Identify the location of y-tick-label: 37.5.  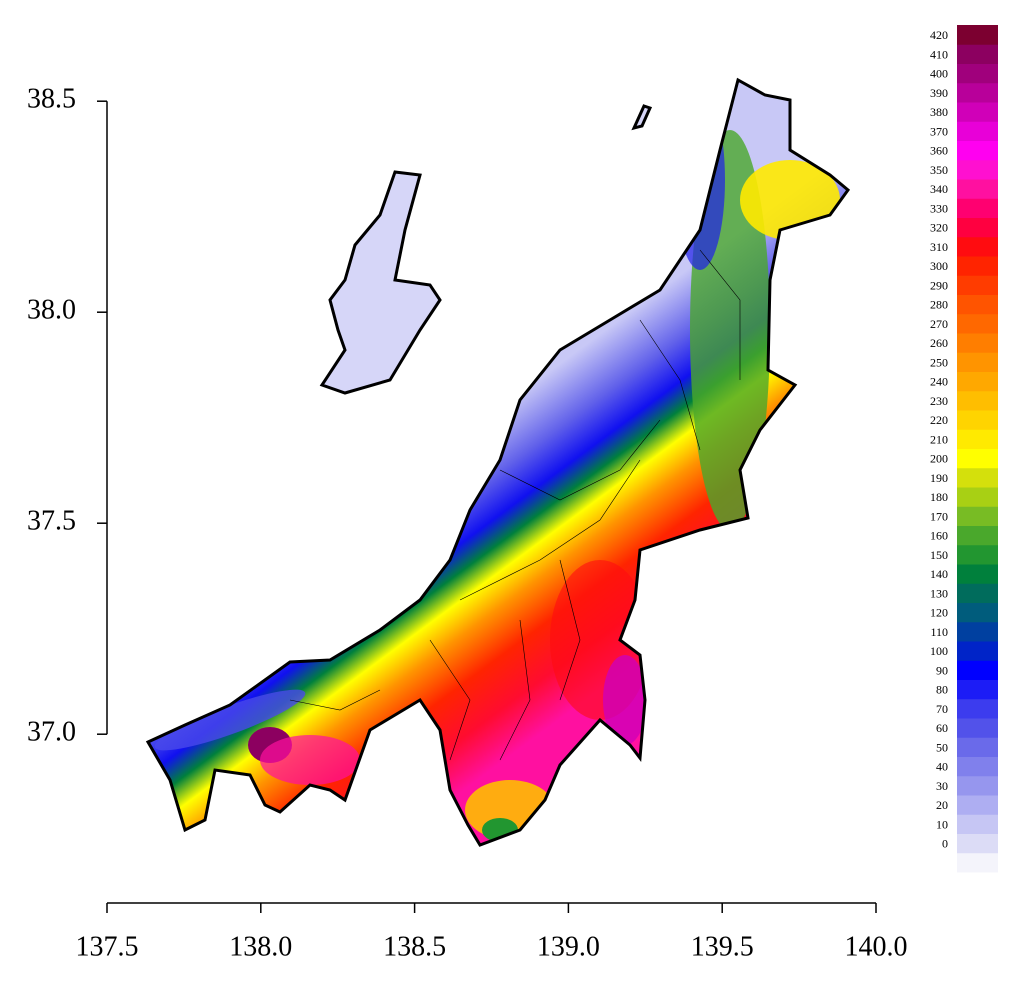
(51, 521).